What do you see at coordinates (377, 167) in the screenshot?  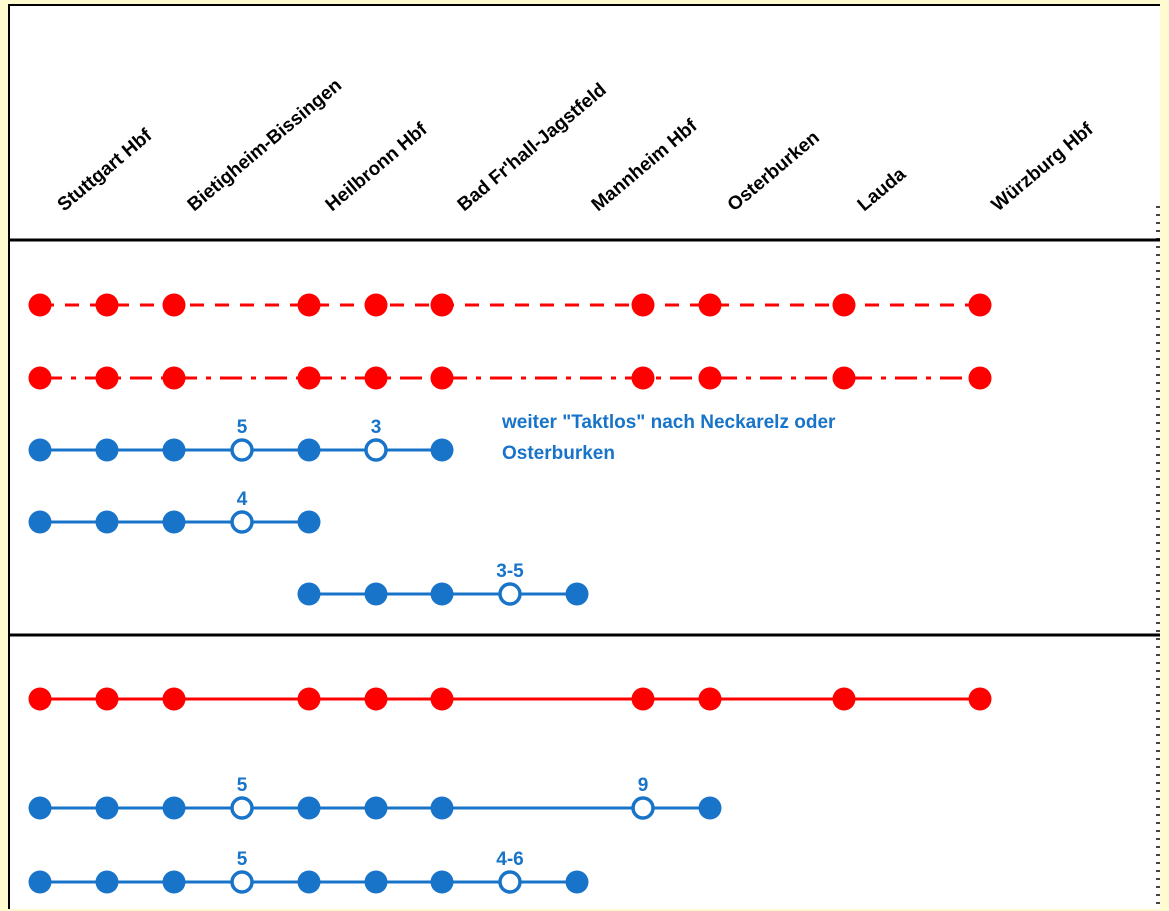 I see `station-label: Heilbronn Hbf` at bounding box center [377, 167].